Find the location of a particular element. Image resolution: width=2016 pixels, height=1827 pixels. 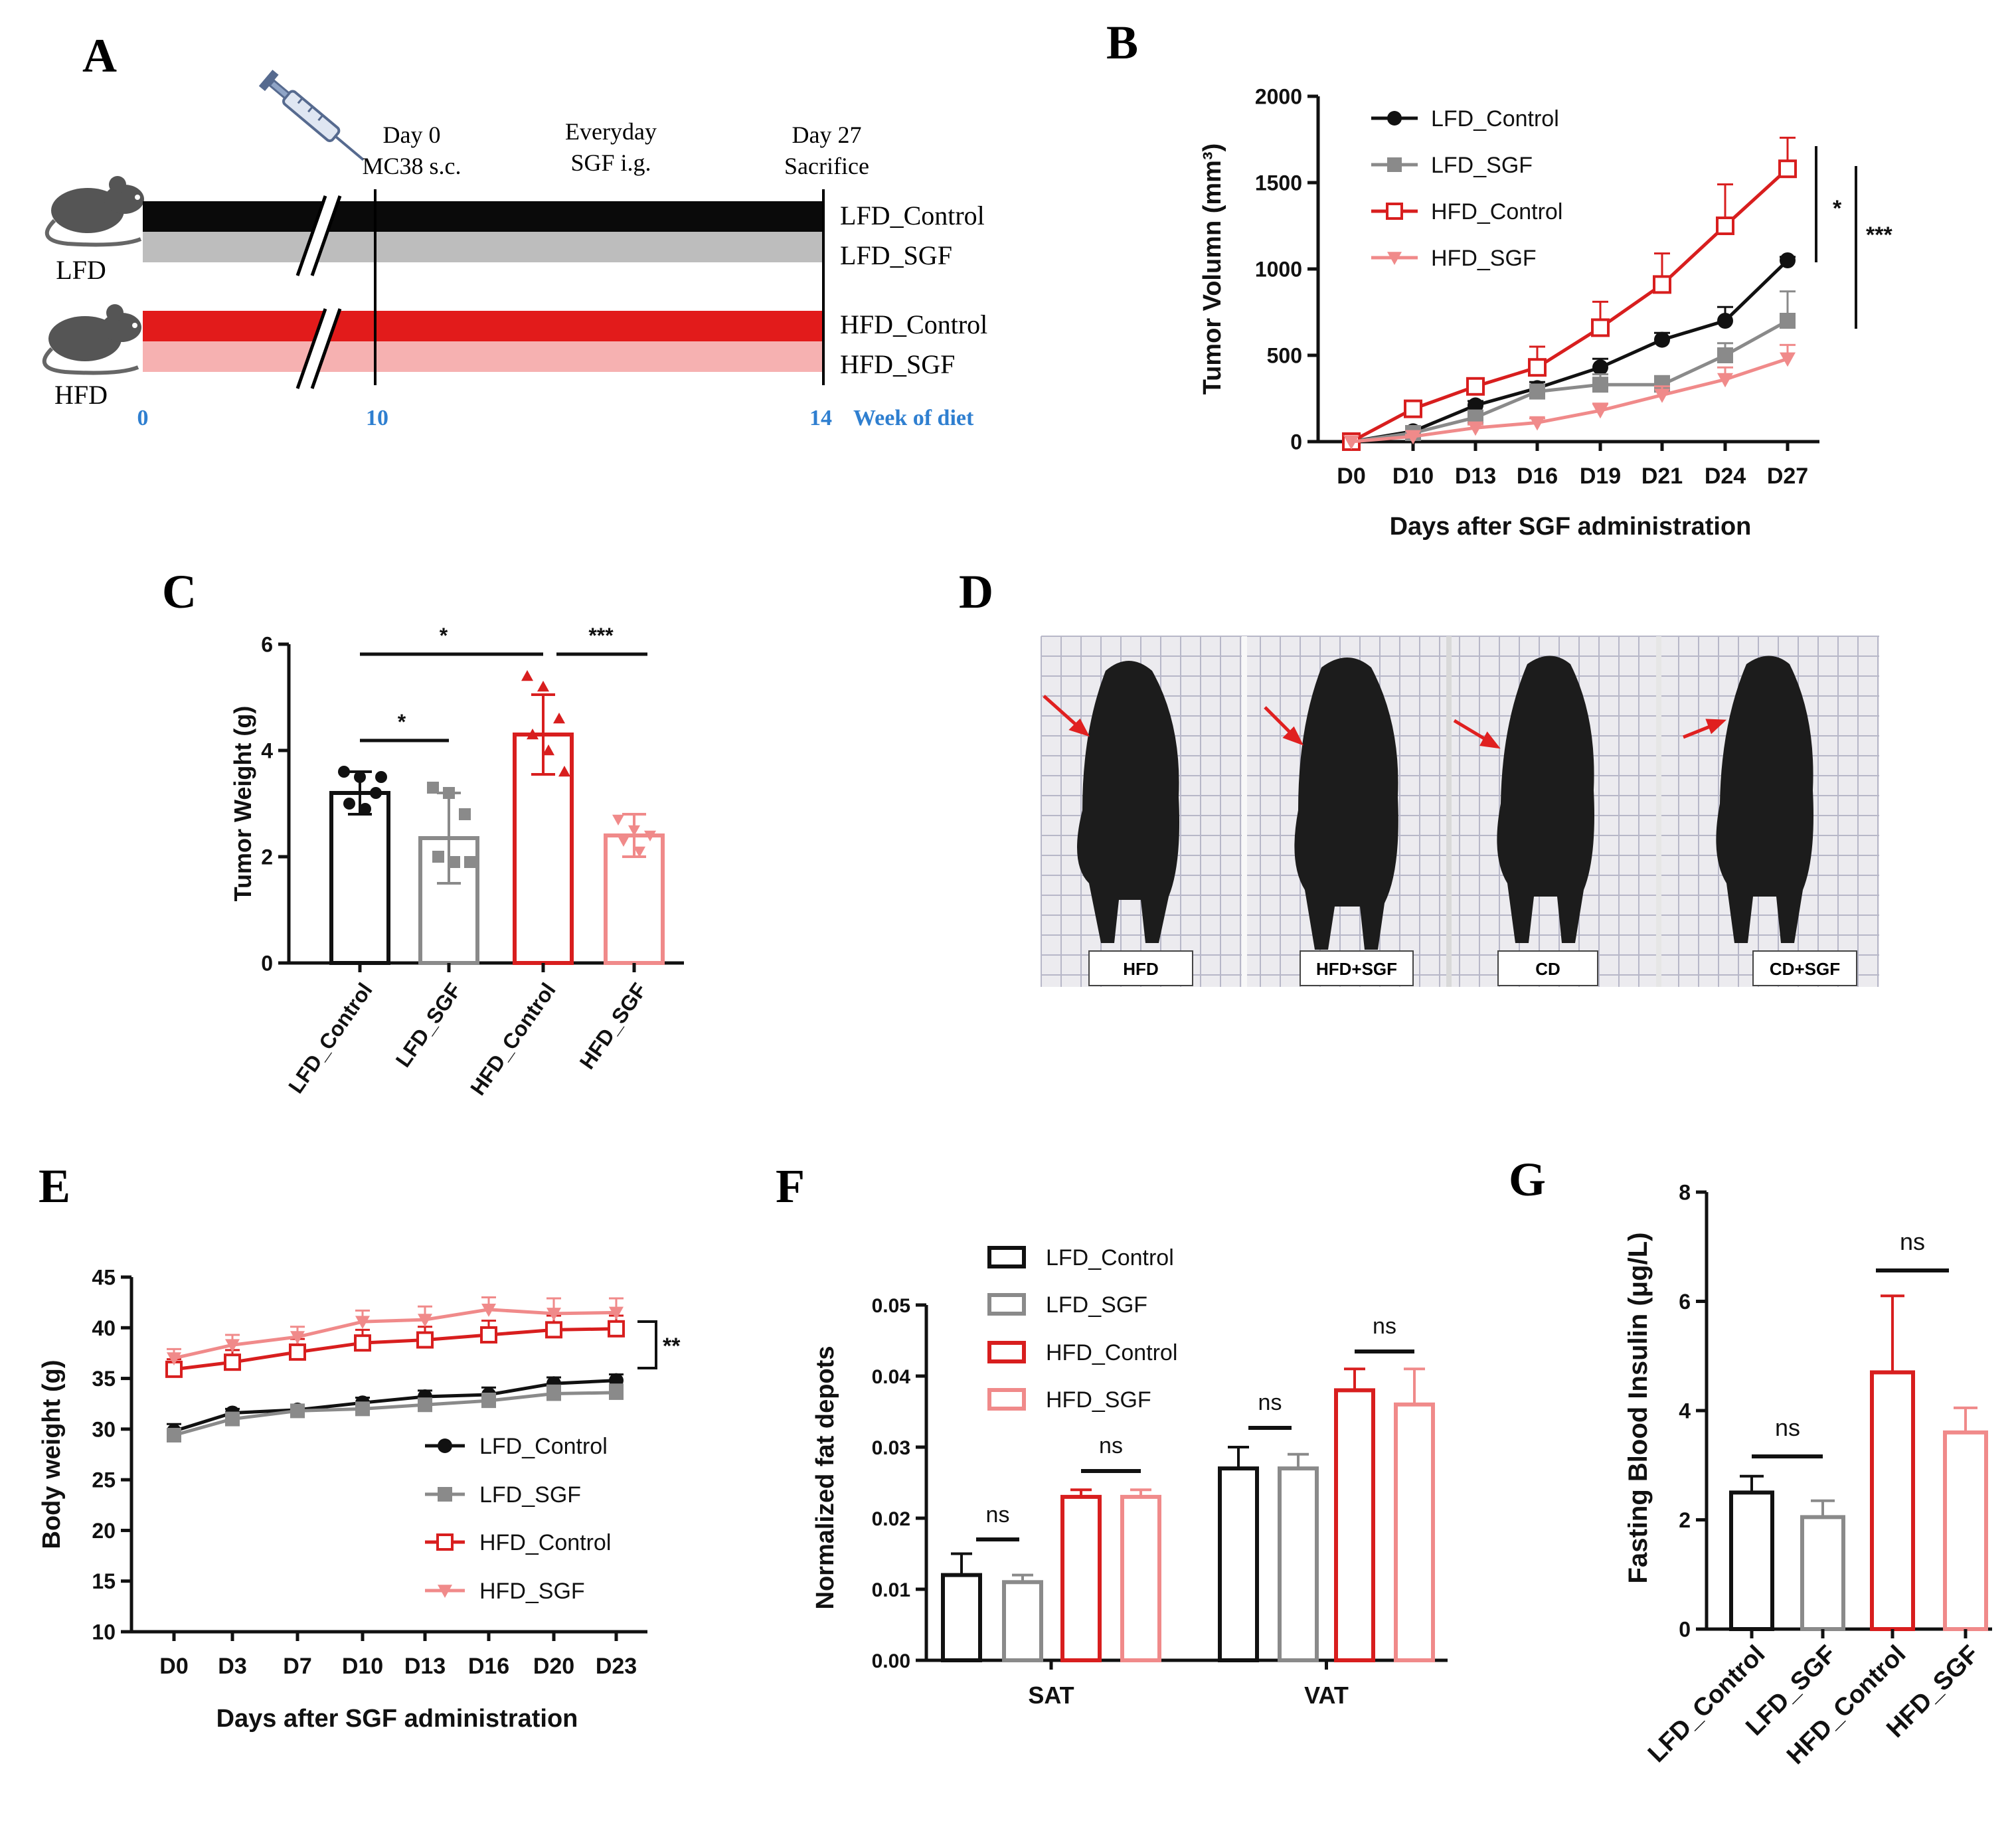

bar-group-hfd-sgf is located at coordinates (634, 889).